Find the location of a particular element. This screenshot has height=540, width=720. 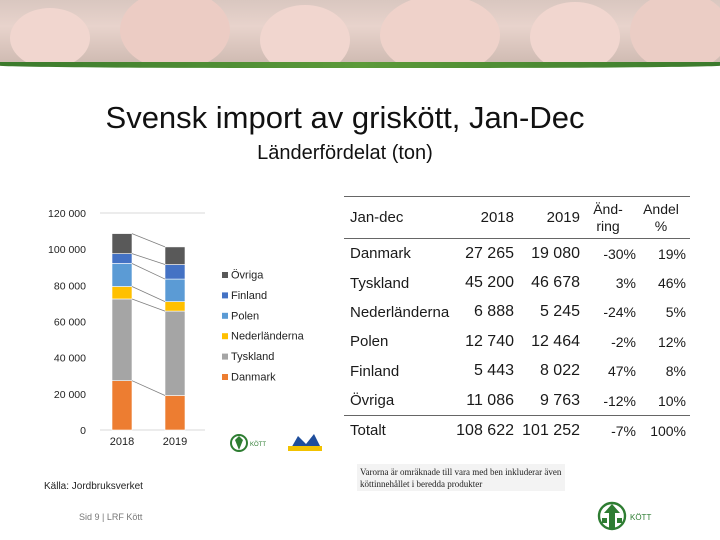

table-cell: 12 464 is located at coordinates (555, 341).